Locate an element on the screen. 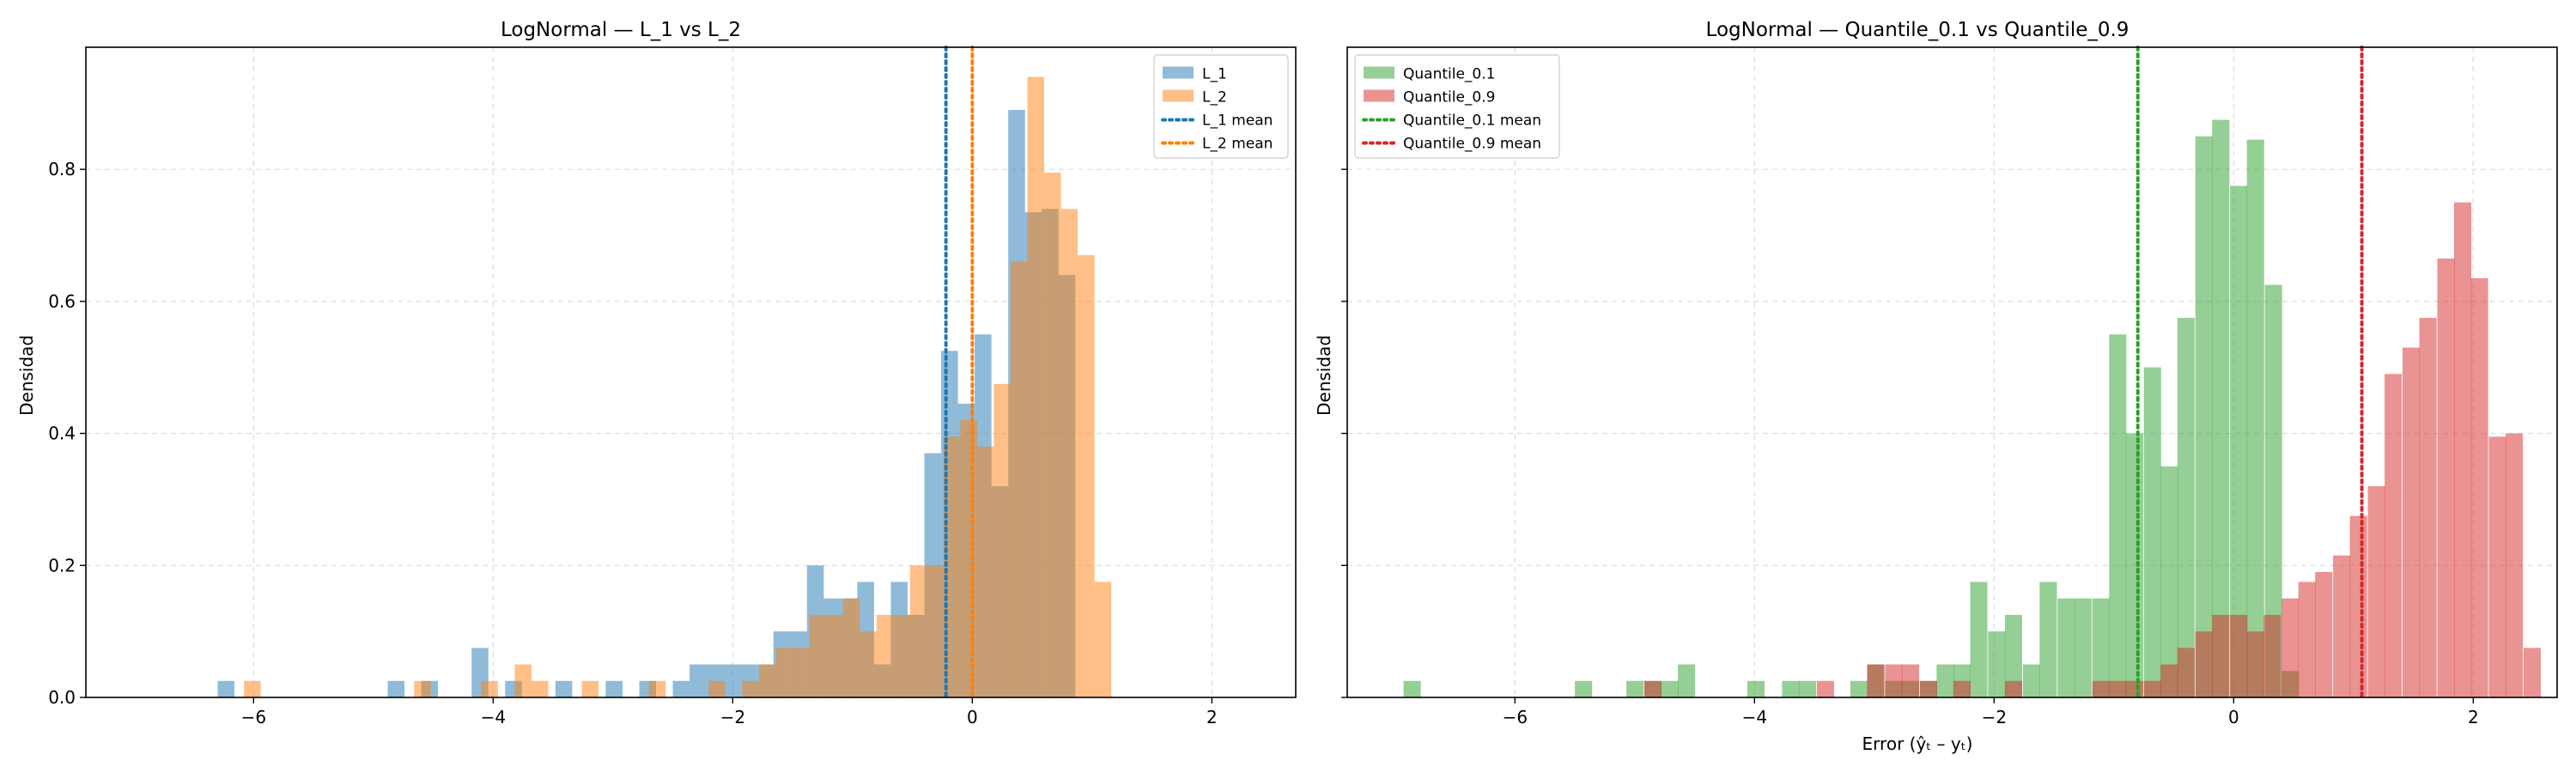 This screenshot has width=2576, height=773. legend: L_1 L_2 L_1 mean L_2 mean is located at coordinates (1221, 106).